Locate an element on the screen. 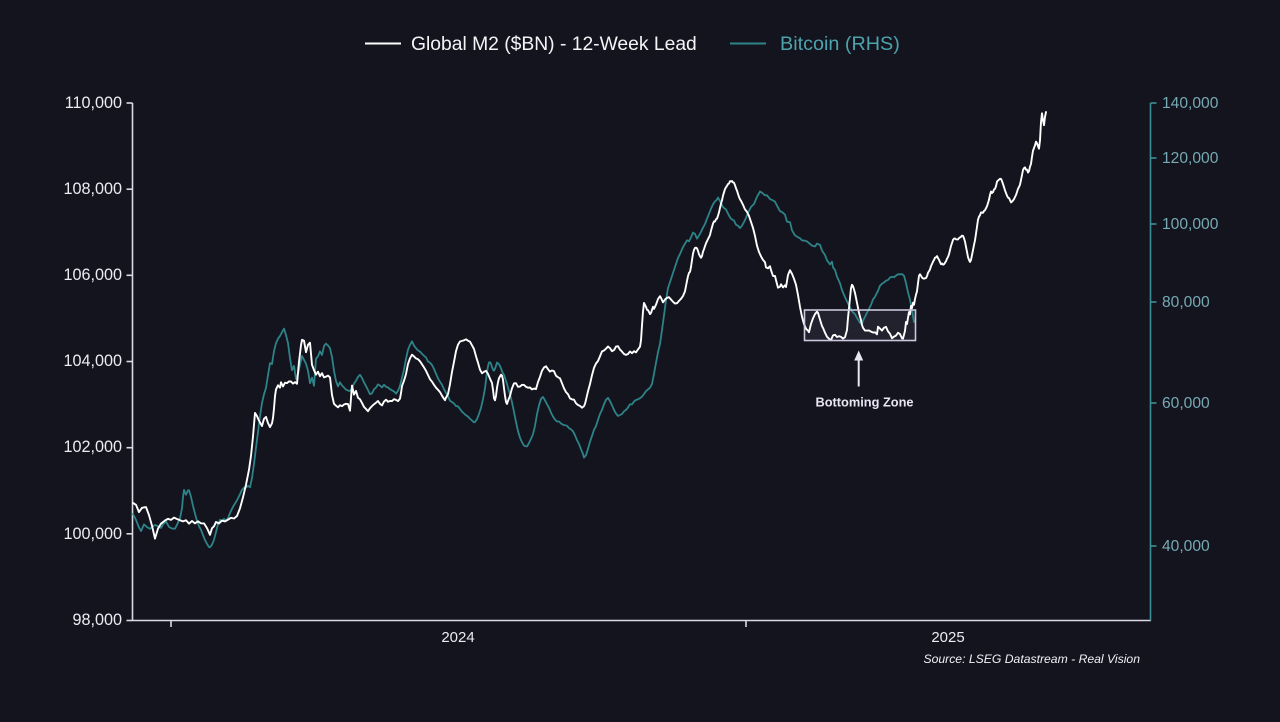 This screenshot has width=1280, height=722. svg-text: 120,000 is located at coordinates (1190, 158).